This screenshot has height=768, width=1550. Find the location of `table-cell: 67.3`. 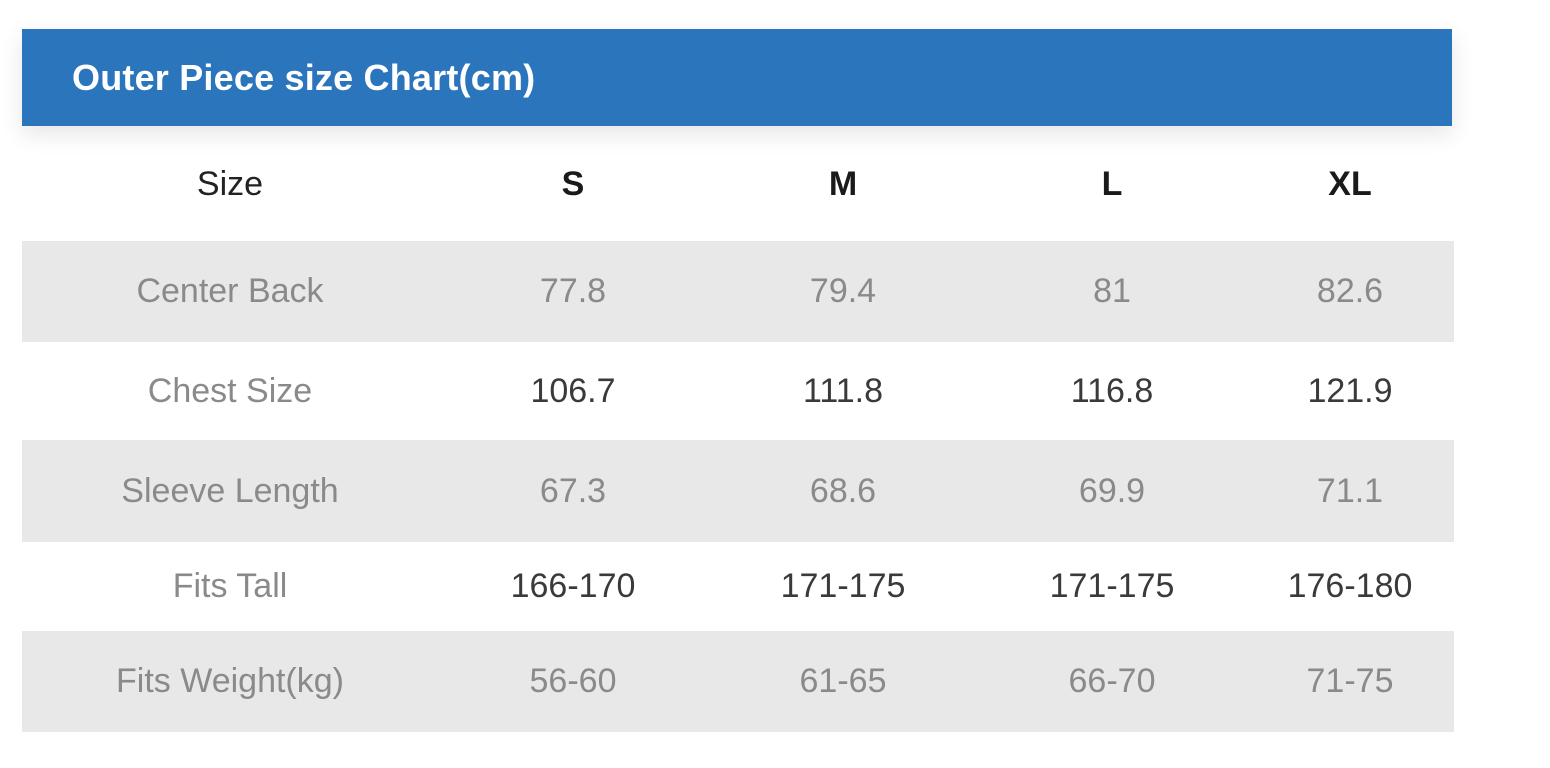

table-cell: 67.3 is located at coordinates (573, 491).